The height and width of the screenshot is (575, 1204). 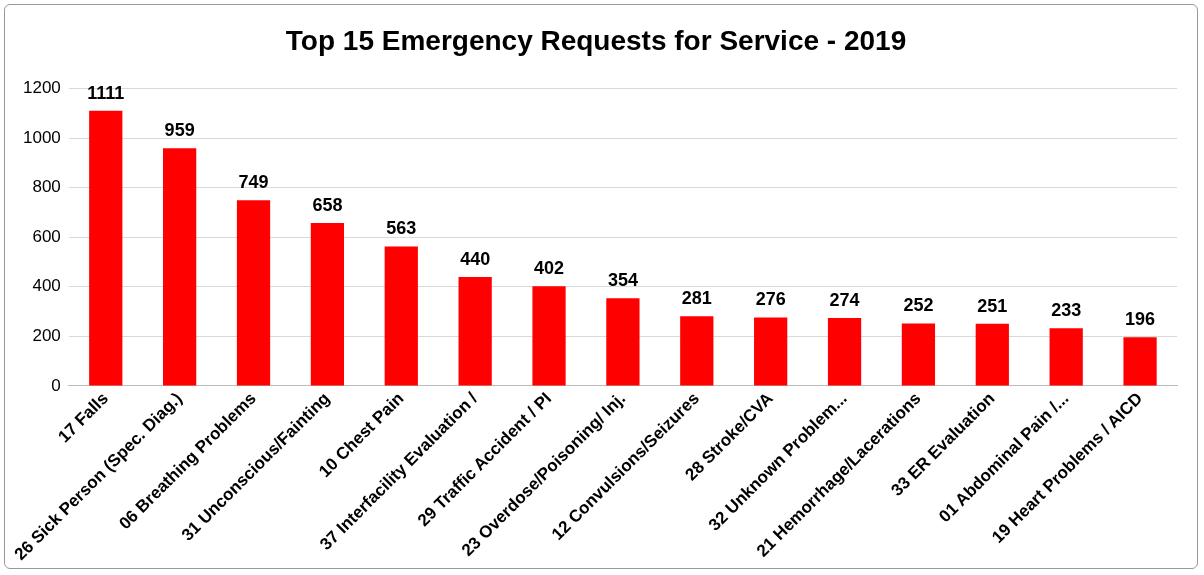 I want to click on data-label: 252, so click(x=918, y=305).